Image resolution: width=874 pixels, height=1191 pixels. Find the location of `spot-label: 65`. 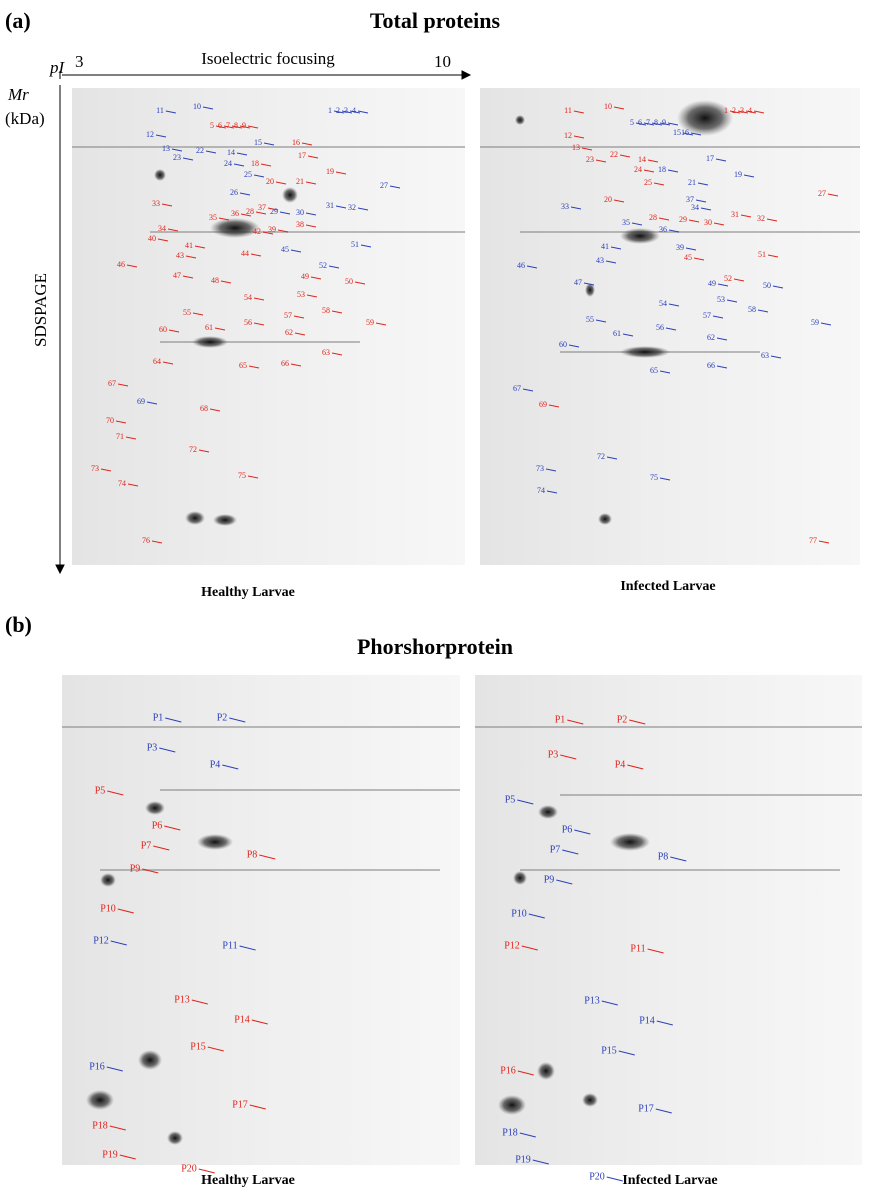

spot-label: 65 is located at coordinates (243, 365).